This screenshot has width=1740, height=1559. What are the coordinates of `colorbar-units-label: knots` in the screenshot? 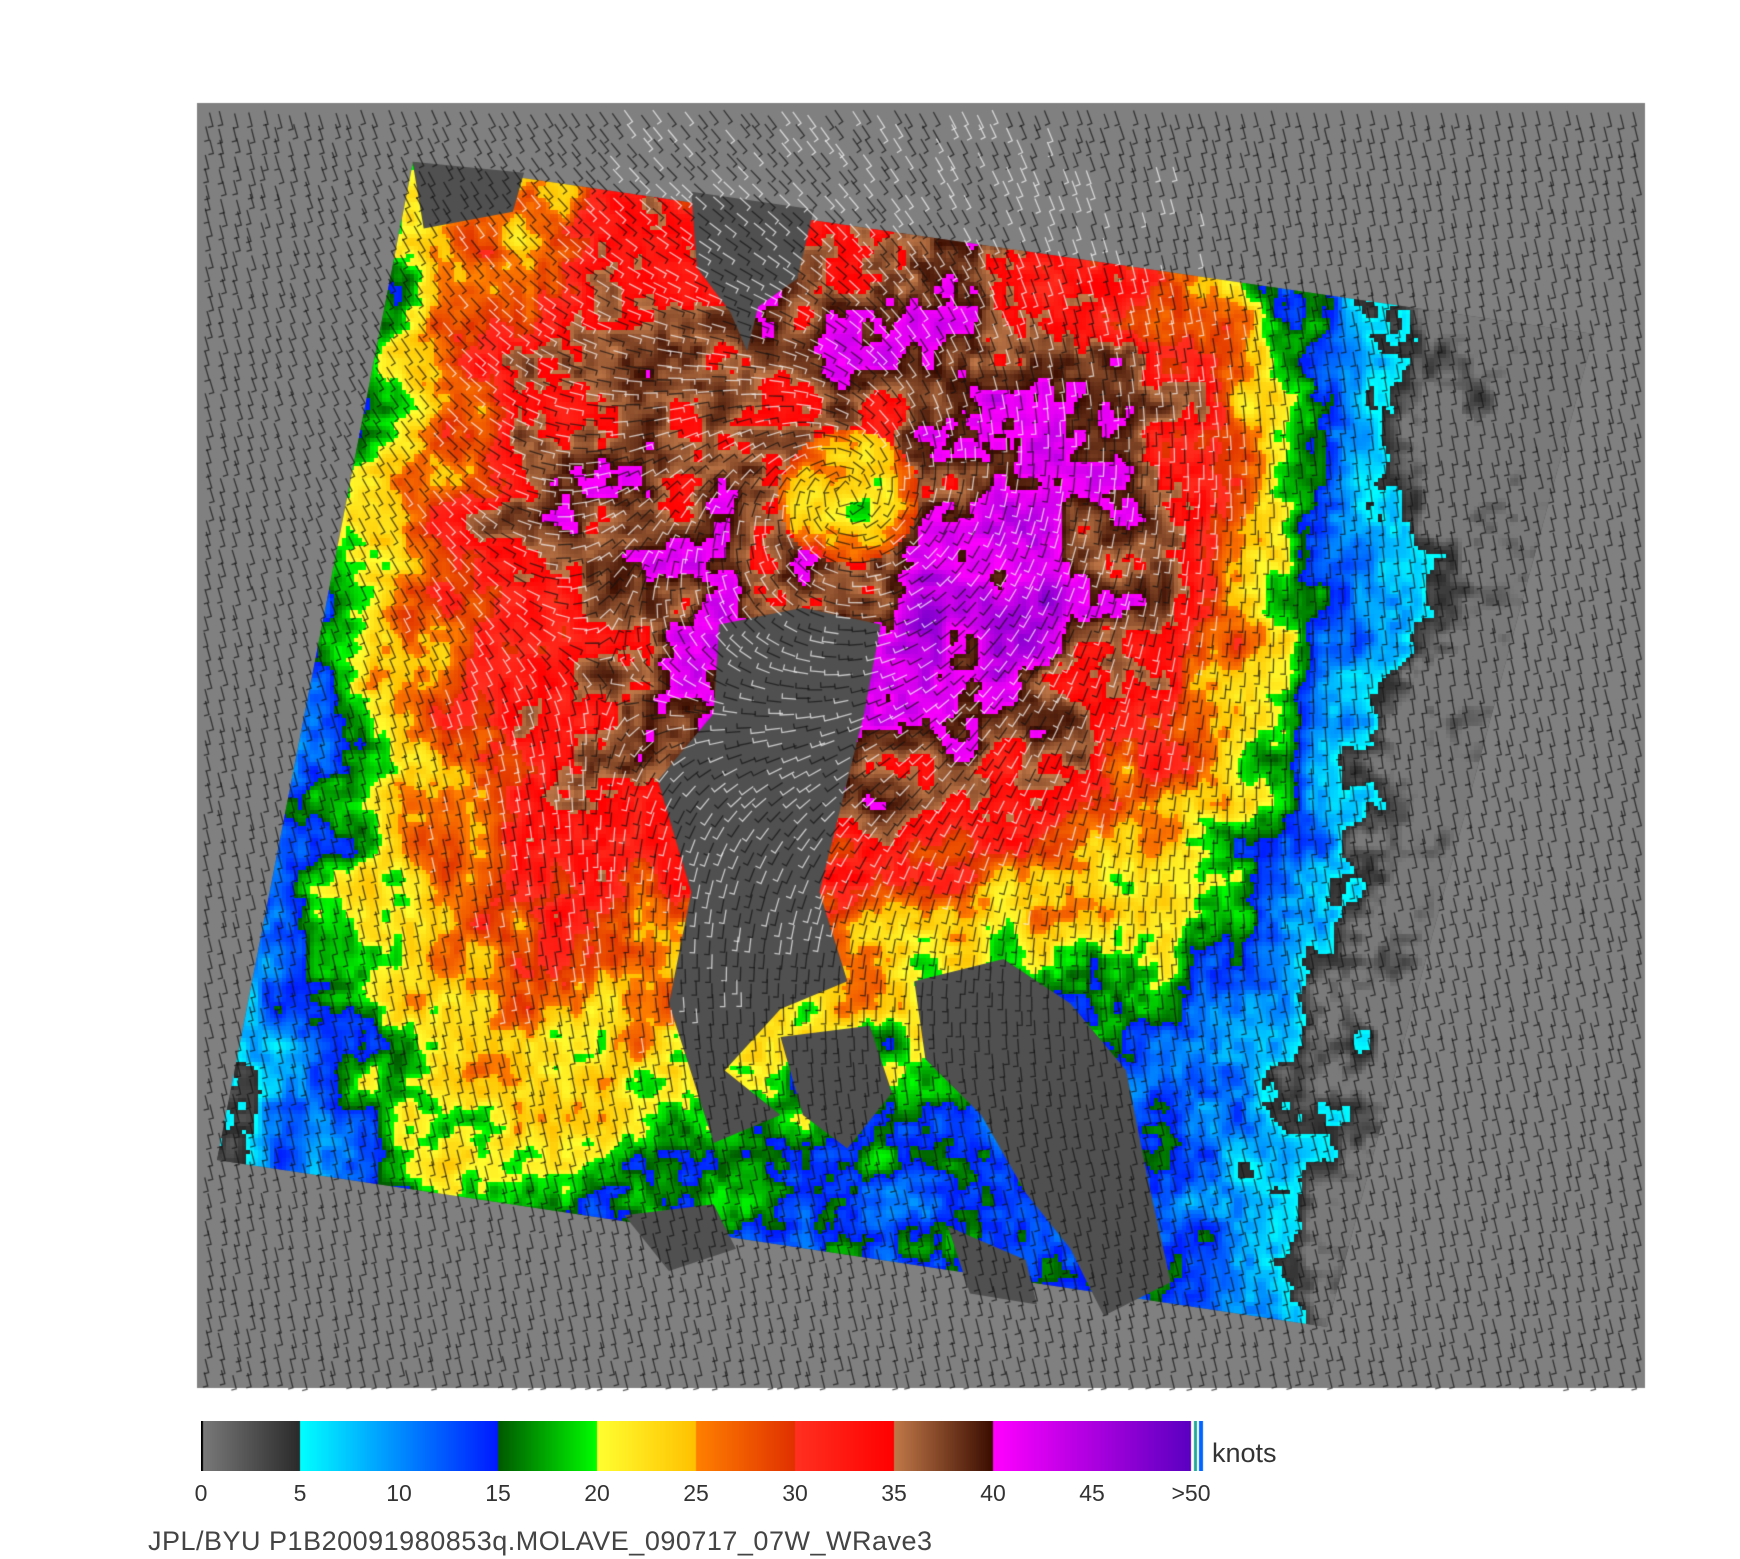 It's located at (1244, 1453).